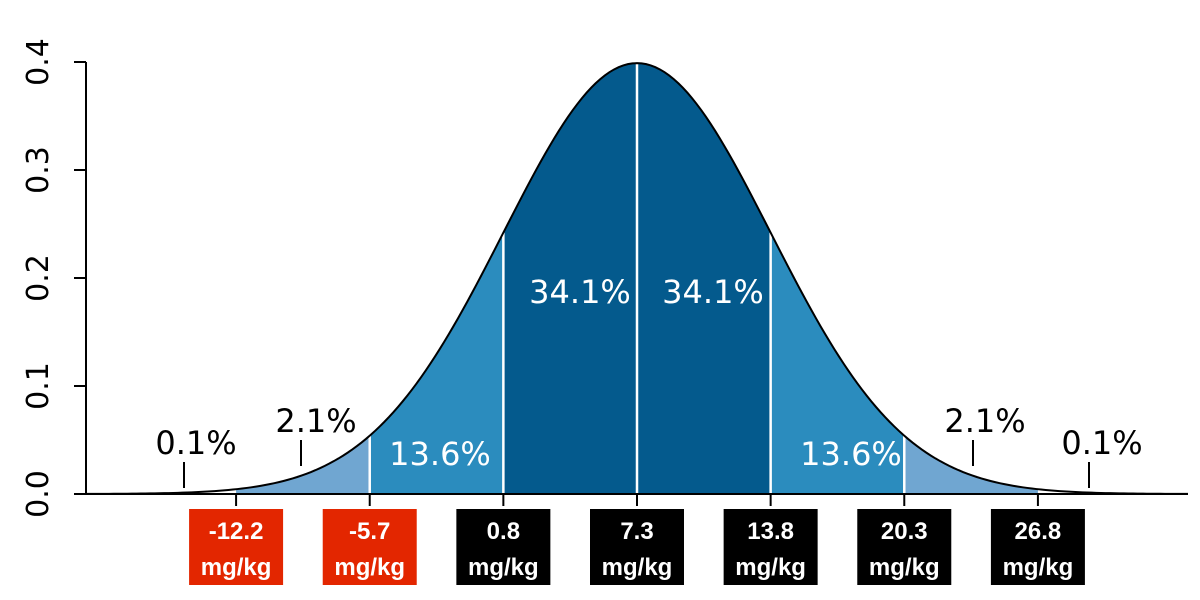 Image resolution: width=1200 pixels, height=600 pixels. I want to click on percent-label-4: 34.1%, so click(713, 292).